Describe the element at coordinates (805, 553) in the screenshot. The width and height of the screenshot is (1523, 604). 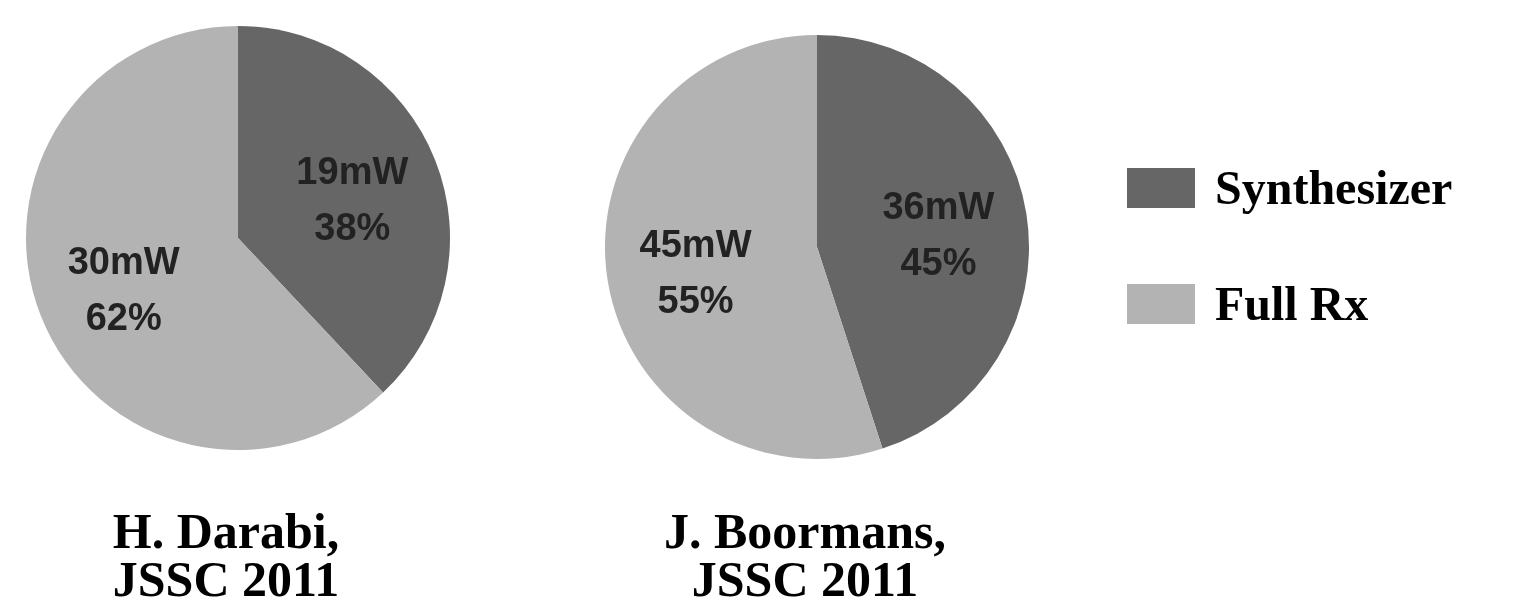
I see `text: J. Boormans, JSSC 2011` at that location.